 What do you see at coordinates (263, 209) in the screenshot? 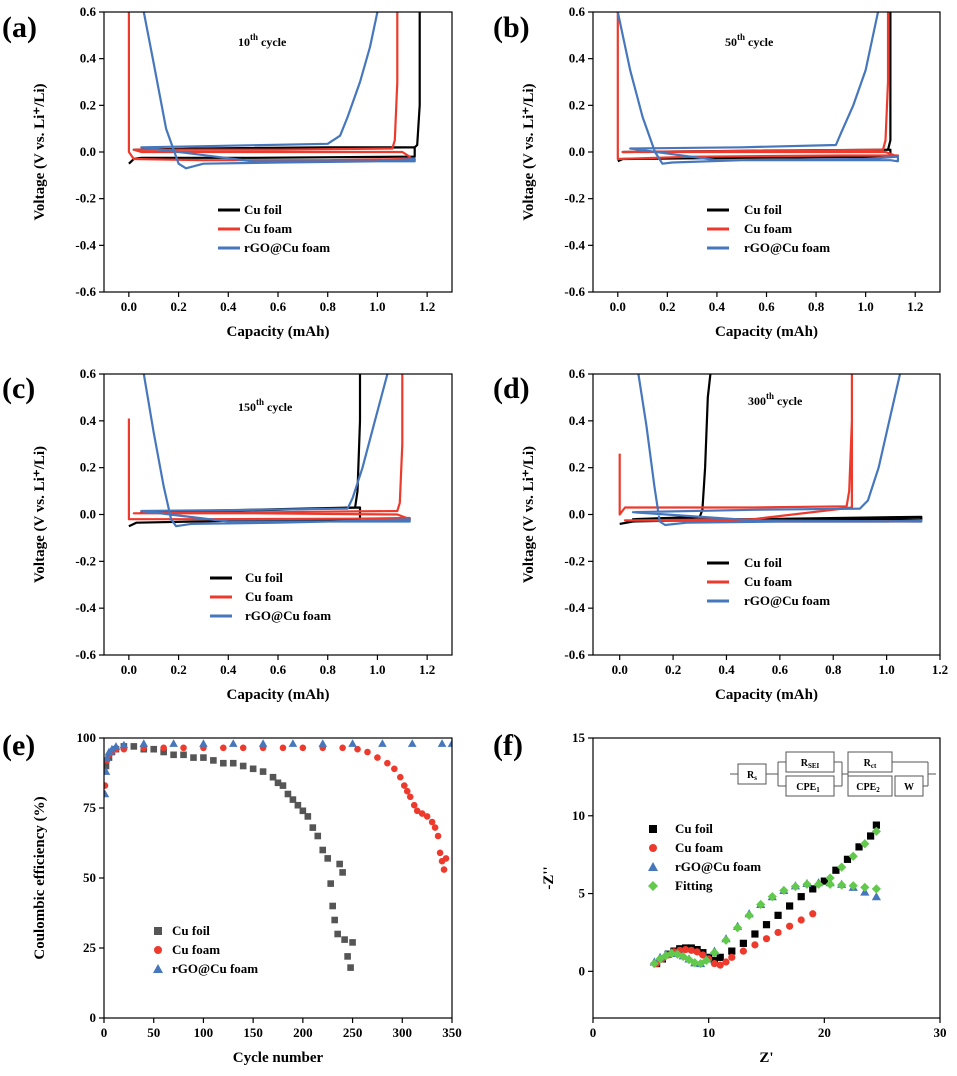
I see `legend-label: Cu foil` at bounding box center [263, 209].